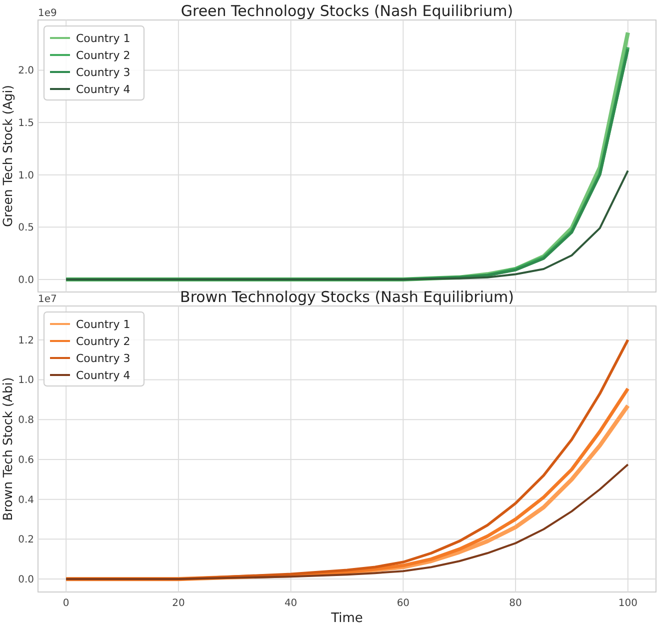 The image size is (660, 623). I want to click on text: 1e9, so click(47, 13).